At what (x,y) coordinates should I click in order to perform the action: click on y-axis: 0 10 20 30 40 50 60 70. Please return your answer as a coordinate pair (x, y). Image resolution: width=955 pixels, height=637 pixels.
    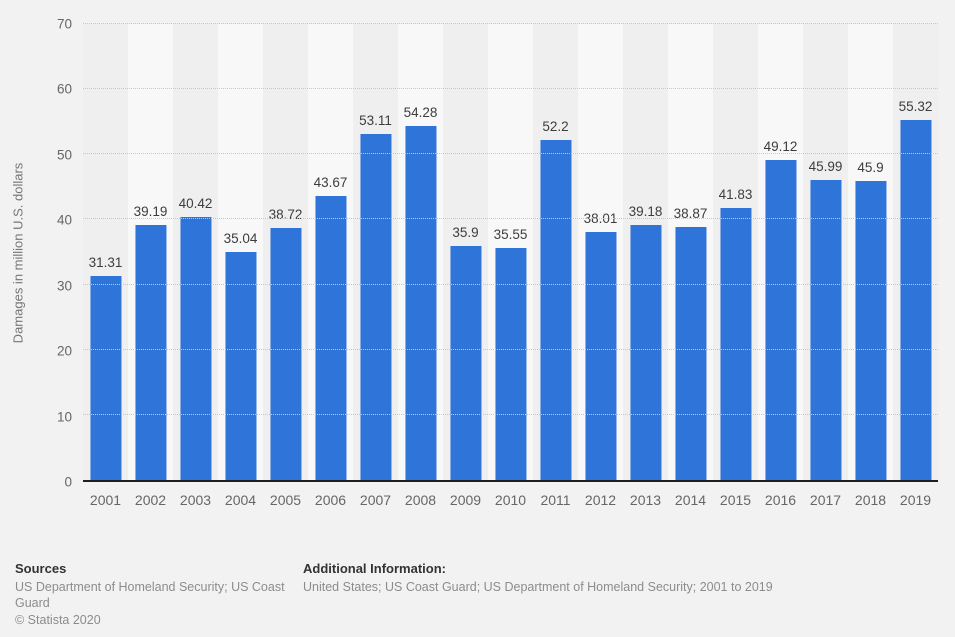
    Looking at the image, I should click on (36, 253).